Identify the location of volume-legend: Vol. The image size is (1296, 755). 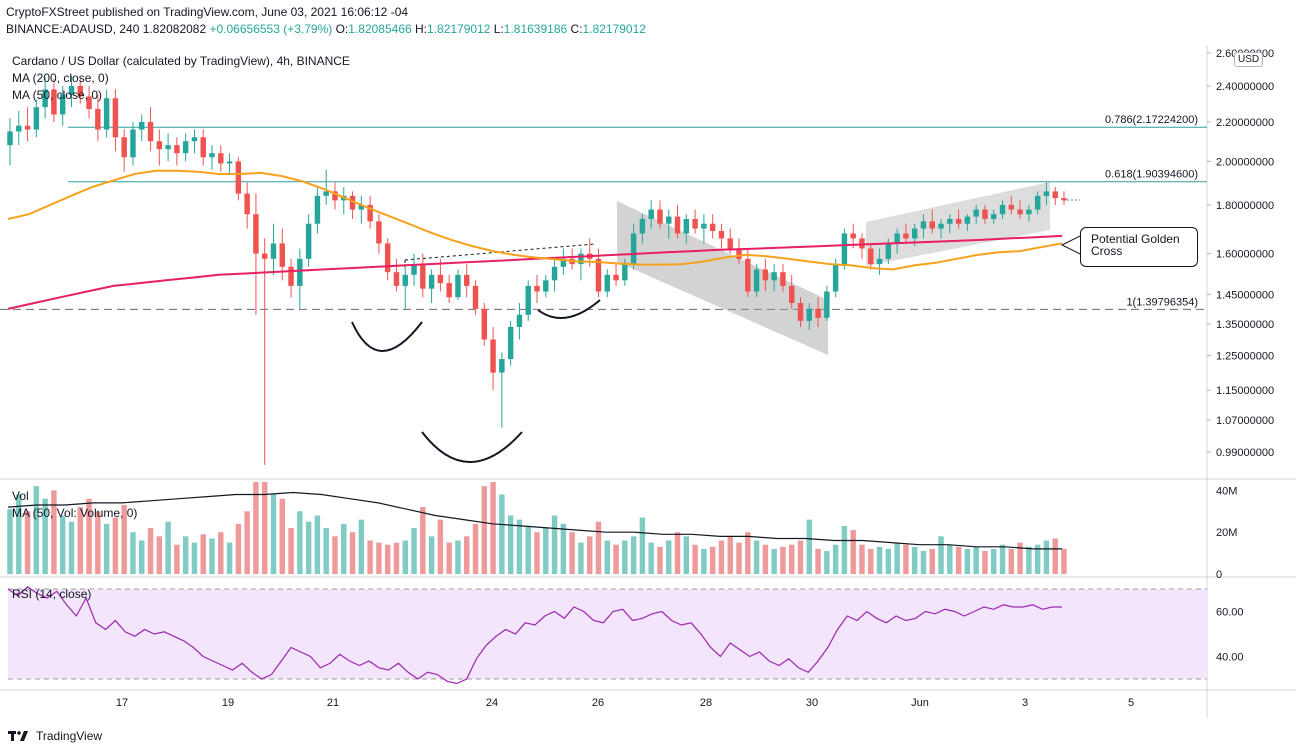
(20, 496).